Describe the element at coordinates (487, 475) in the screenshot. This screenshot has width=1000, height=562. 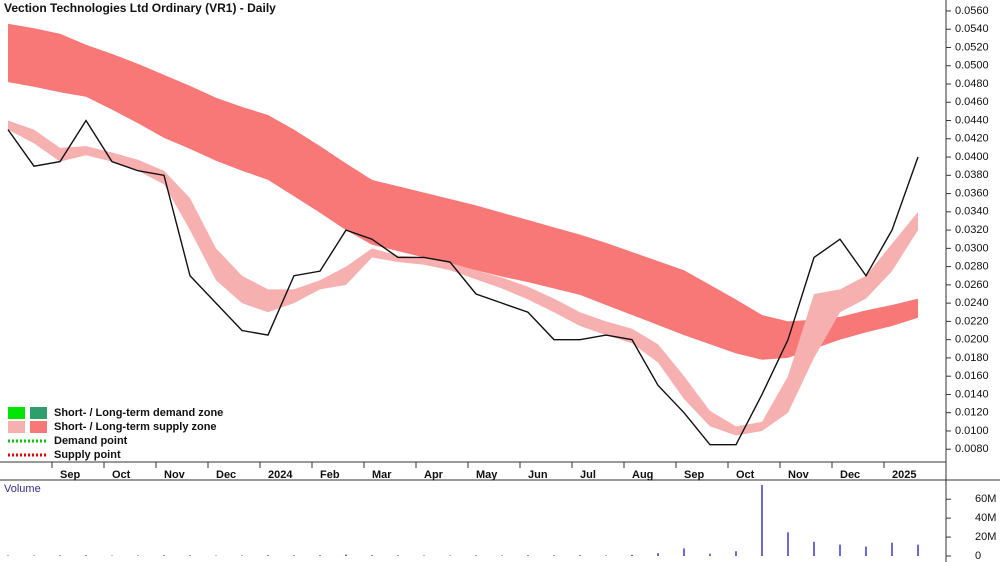
I see `x-tick-label: May` at that location.